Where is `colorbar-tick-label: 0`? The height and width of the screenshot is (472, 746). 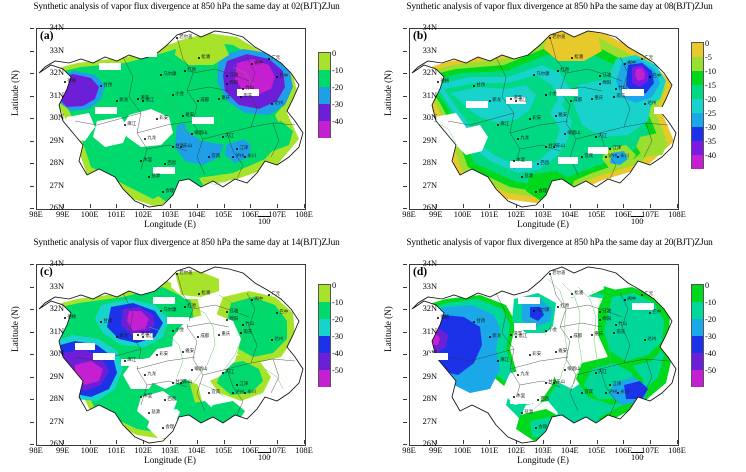 colorbar-tick-label: 0 is located at coordinates (334, 285).